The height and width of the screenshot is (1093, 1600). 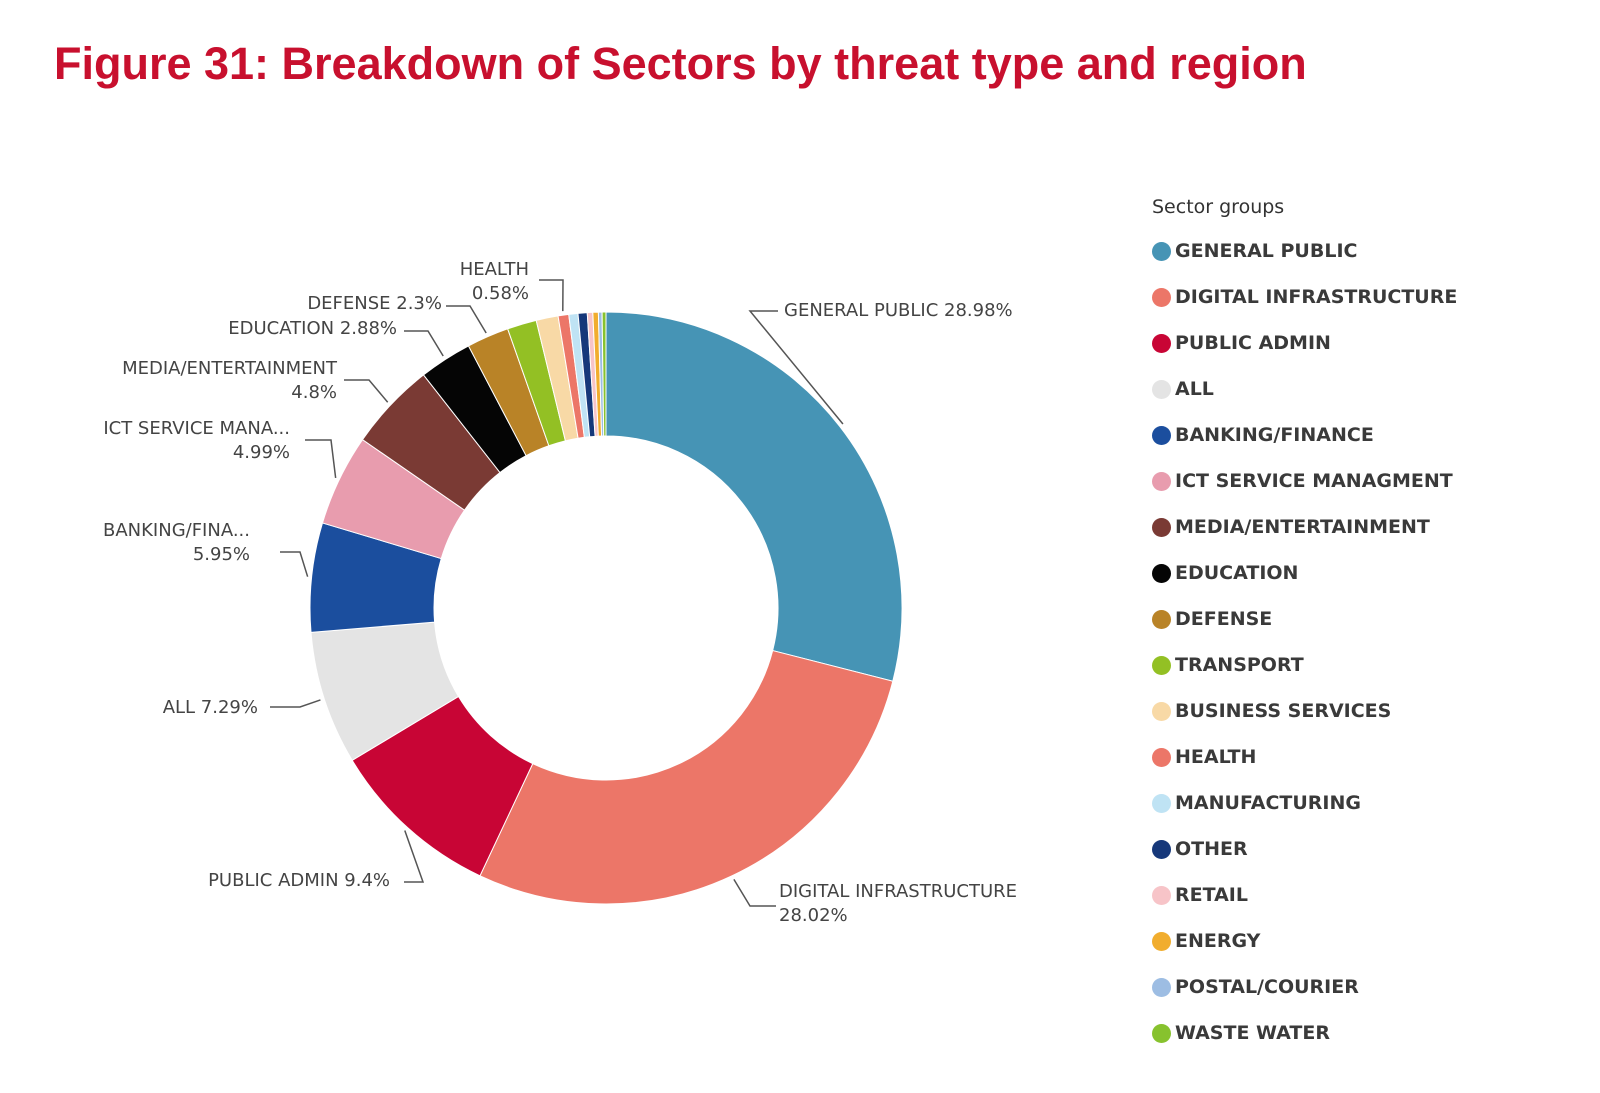 I want to click on legend-label: ENERGY, so click(x=1218, y=941).